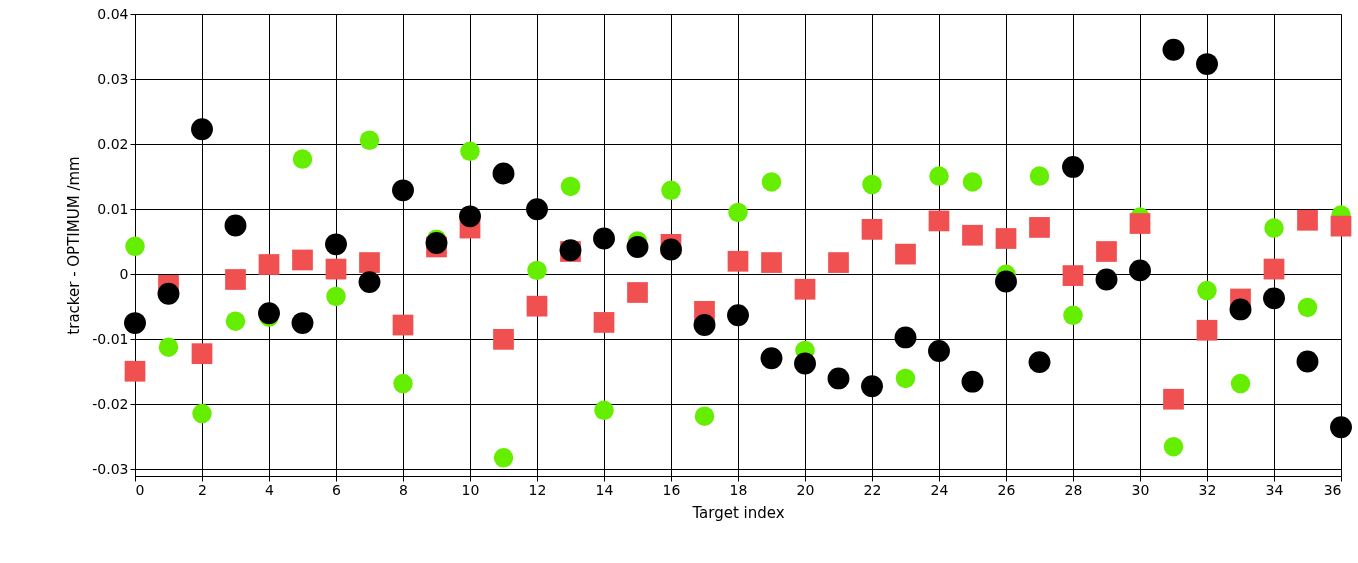 This screenshot has width=1358, height=563. I want to click on x-tick-label: 0, so click(140, 489).